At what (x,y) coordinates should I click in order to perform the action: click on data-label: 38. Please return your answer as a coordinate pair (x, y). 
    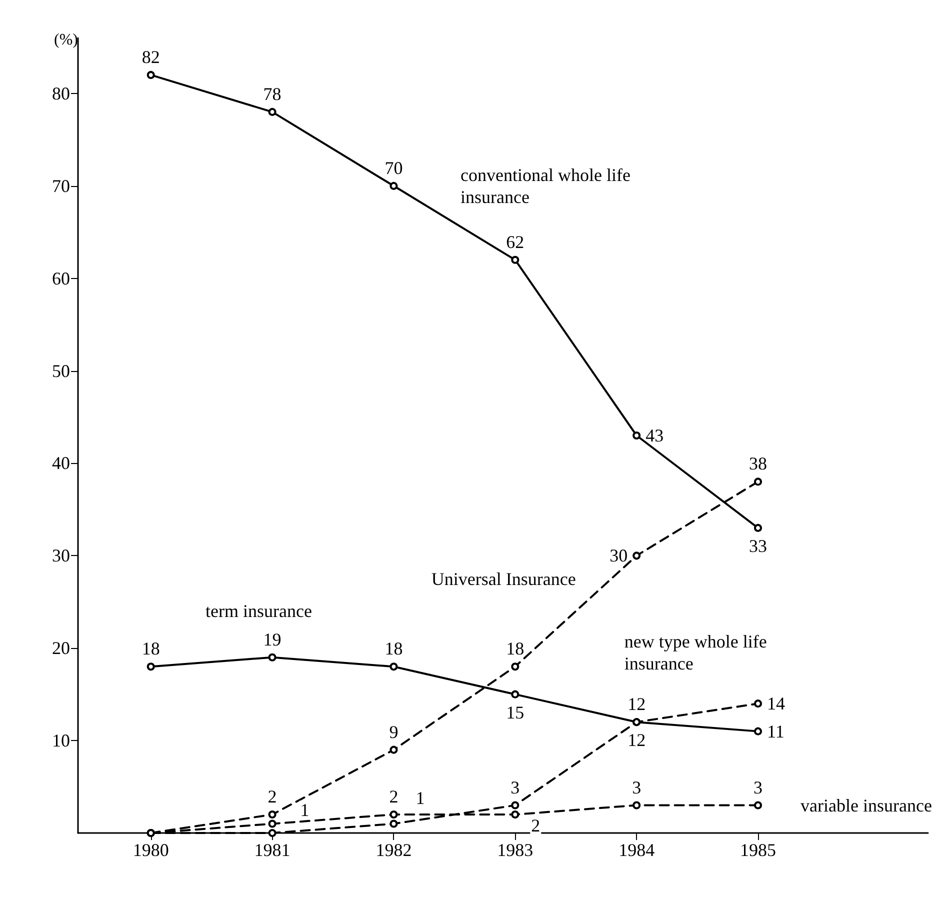
    Looking at the image, I should click on (758, 464).